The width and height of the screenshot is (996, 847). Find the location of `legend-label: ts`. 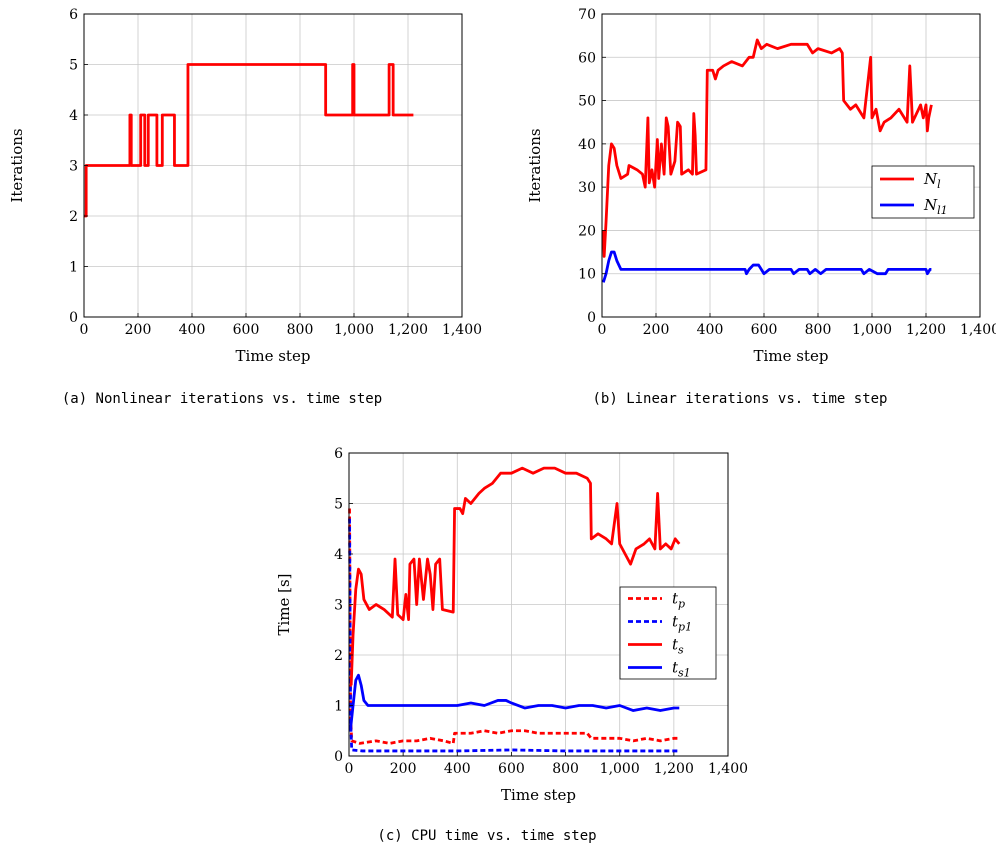

legend-label: ts is located at coordinates (678, 646).